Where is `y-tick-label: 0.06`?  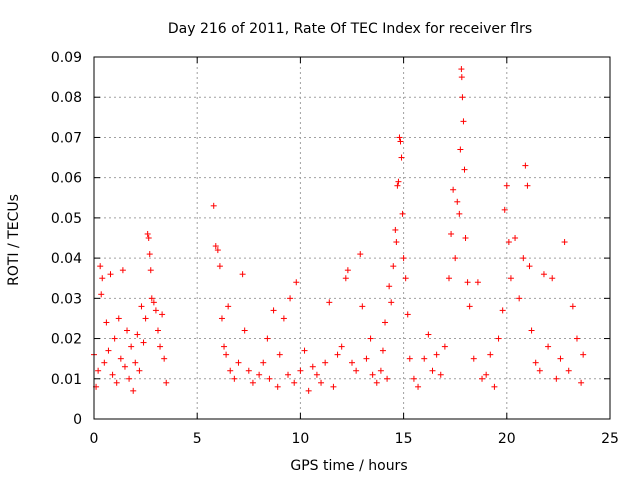
y-tick-label: 0.06 is located at coordinates (66, 179).